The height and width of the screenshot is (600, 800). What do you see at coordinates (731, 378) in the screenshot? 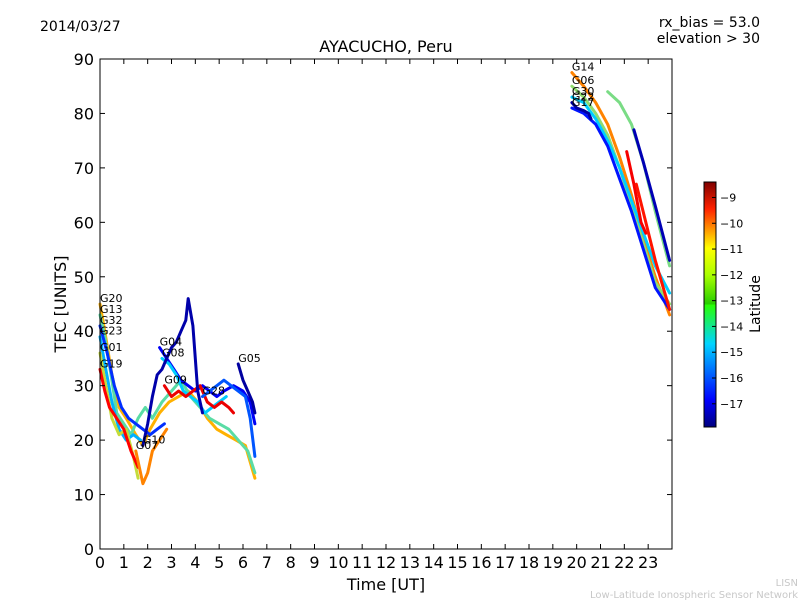
I see `colorbar-tick-label: −16` at bounding box center [731, 378].